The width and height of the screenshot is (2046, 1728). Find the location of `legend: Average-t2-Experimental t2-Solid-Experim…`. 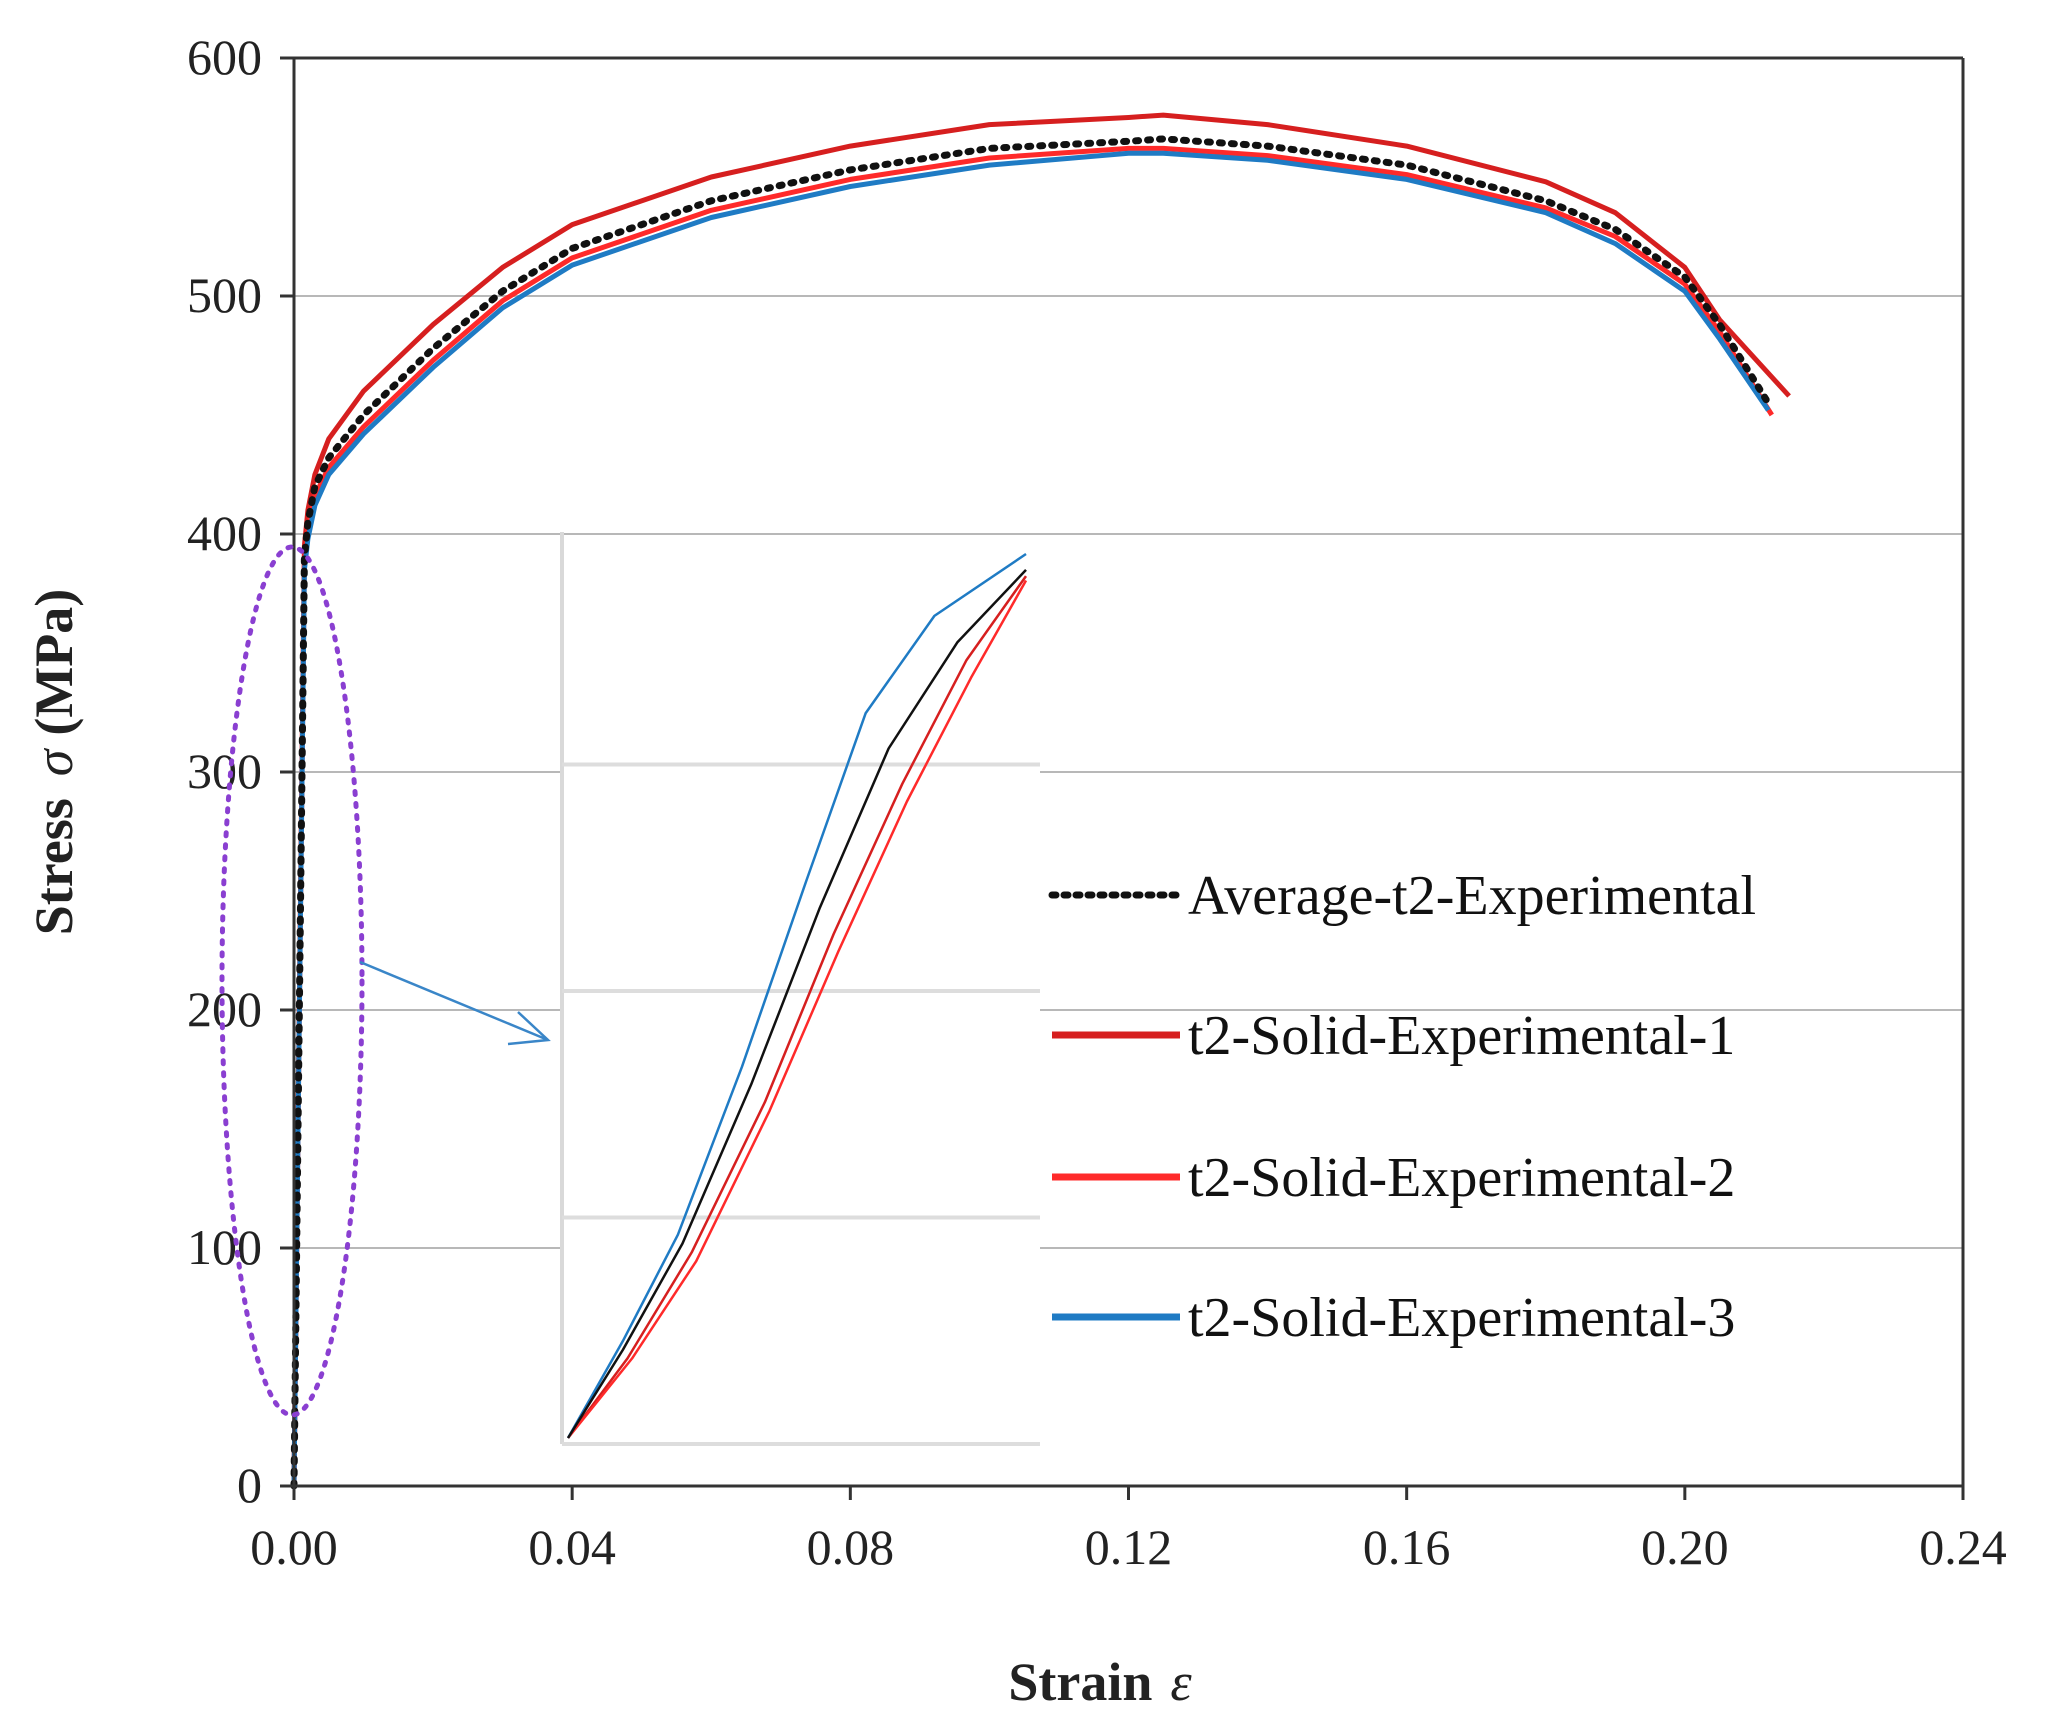

legend: Average-t2-Experimental t2-Solid-Experim… is located at coordinates (1402, 1107).